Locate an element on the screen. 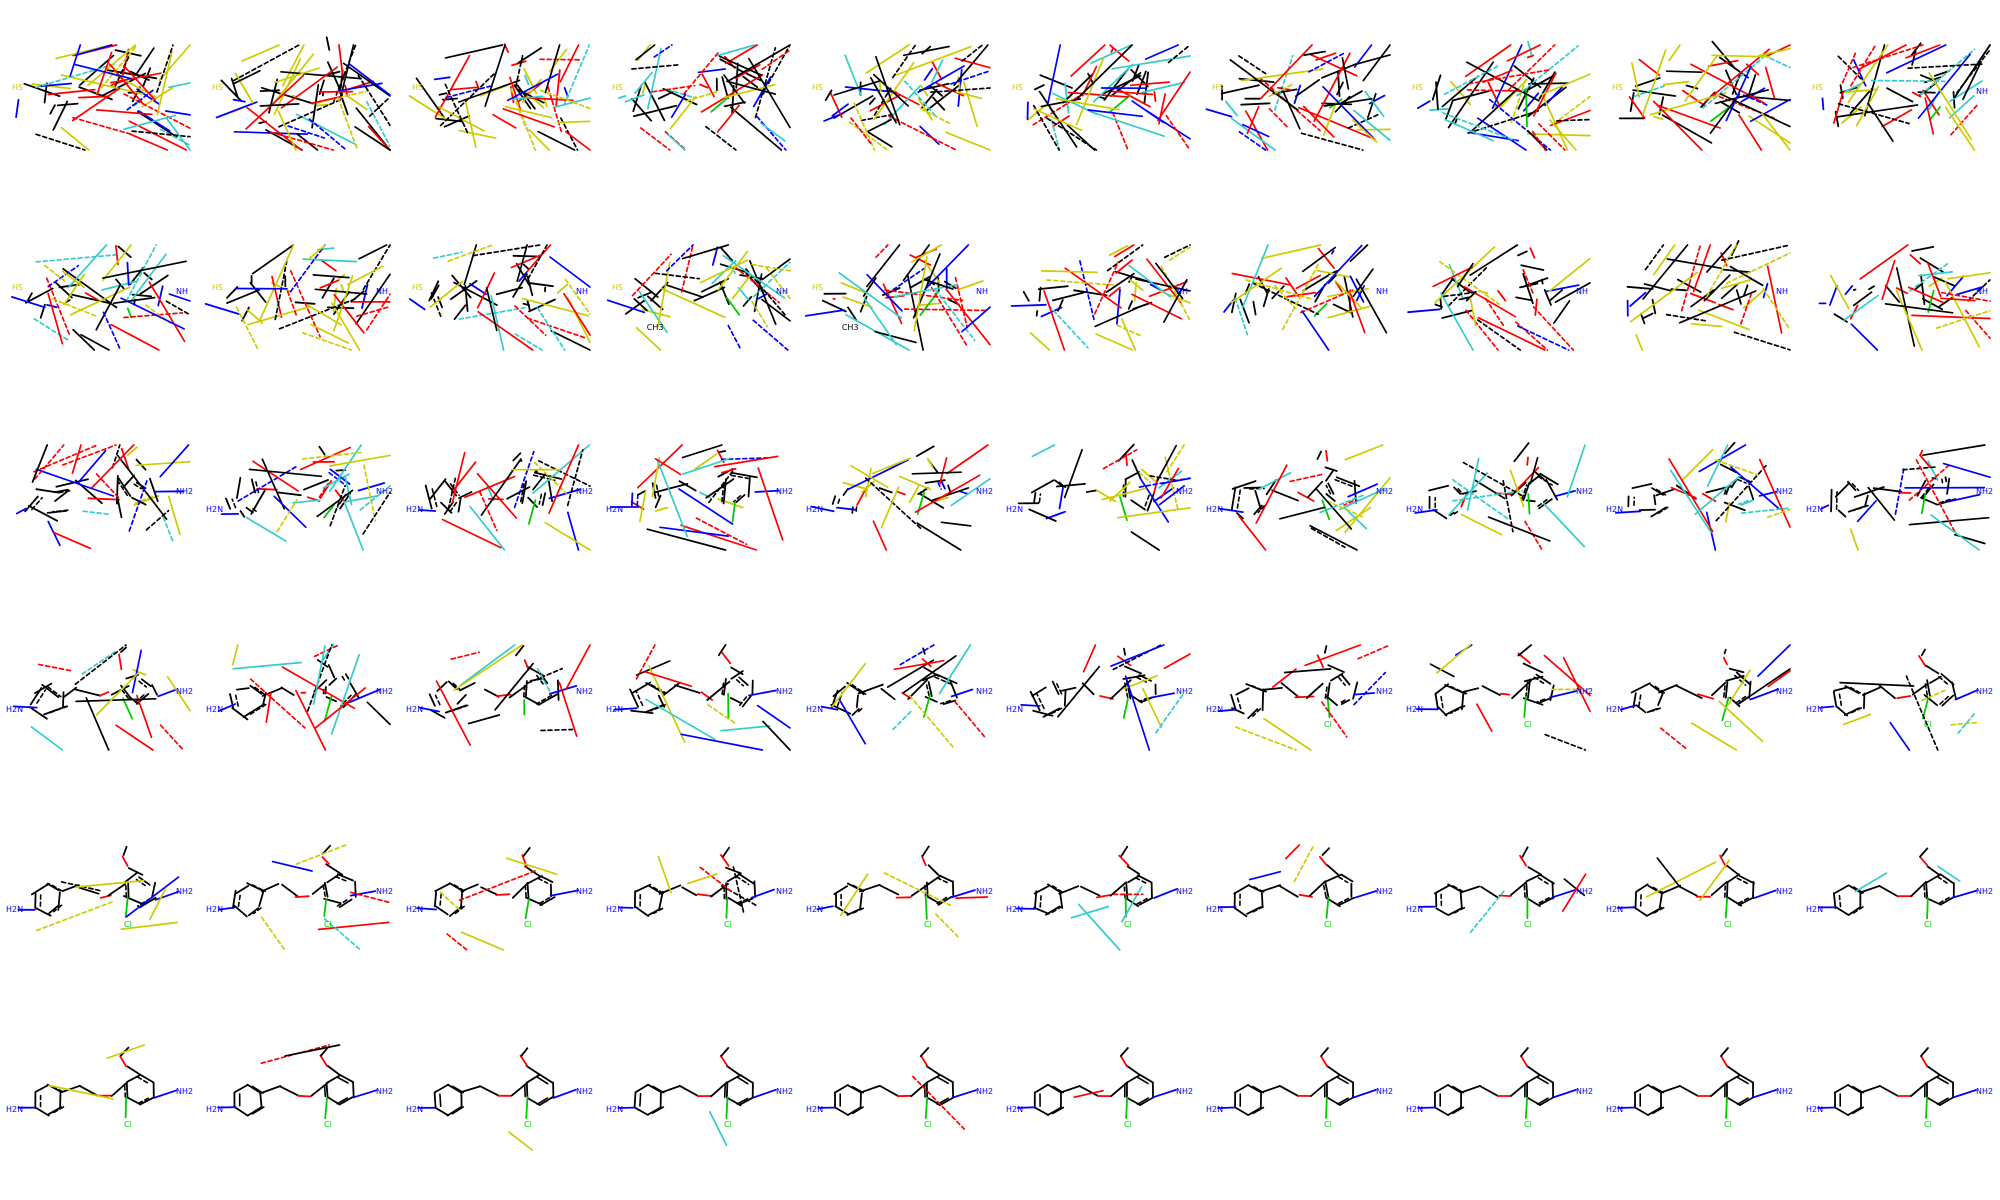 This screenshot has width=2000, height=1200. methyl-label: CH3 is located at coordinates (850, 327).